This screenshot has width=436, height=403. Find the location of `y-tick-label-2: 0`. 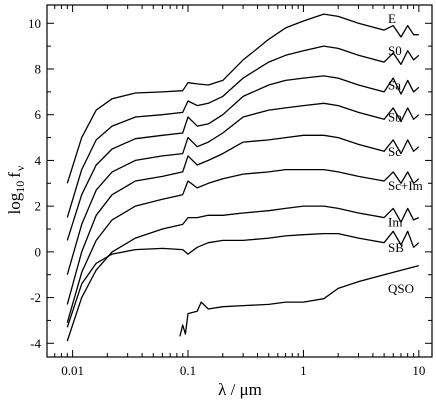

y-tick-label-2: 0 is located at coordinates (38, 251).